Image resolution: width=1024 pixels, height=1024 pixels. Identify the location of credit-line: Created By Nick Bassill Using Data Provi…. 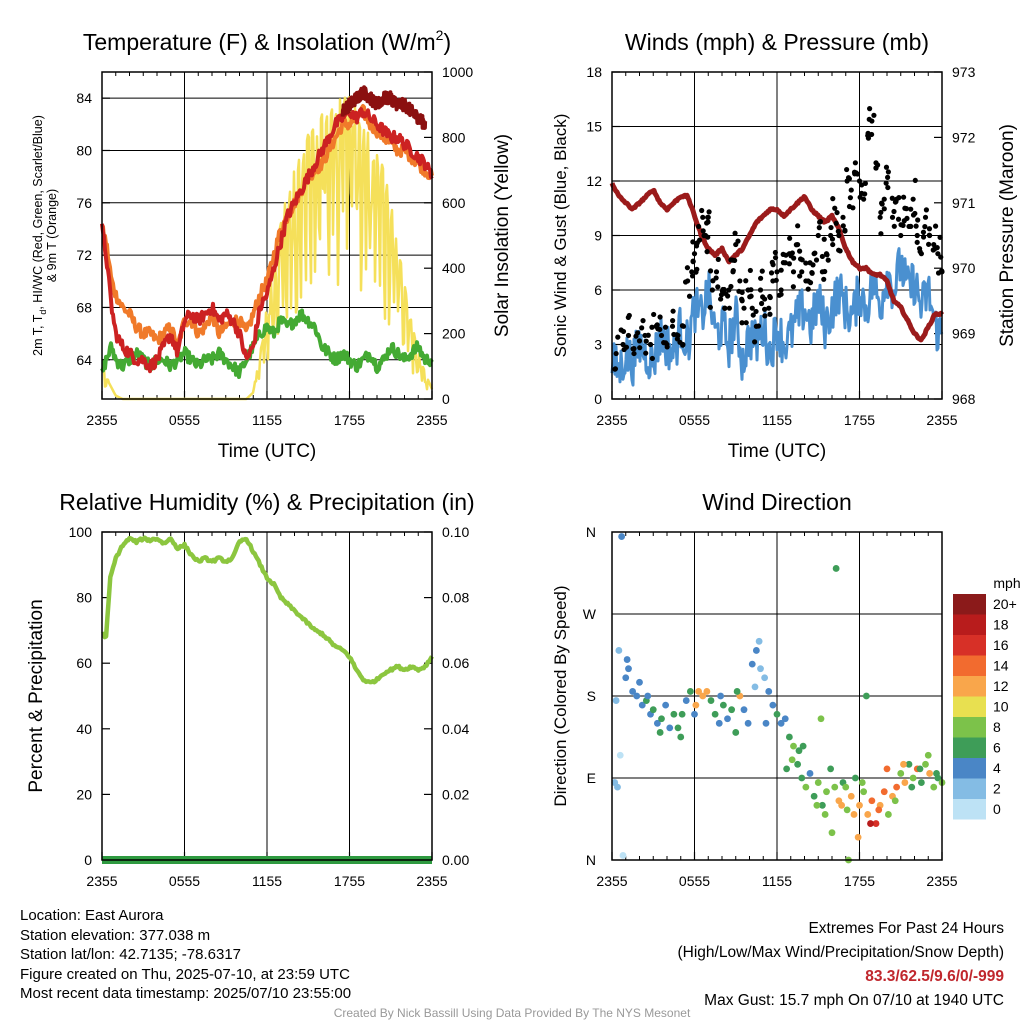
(512, 1013).